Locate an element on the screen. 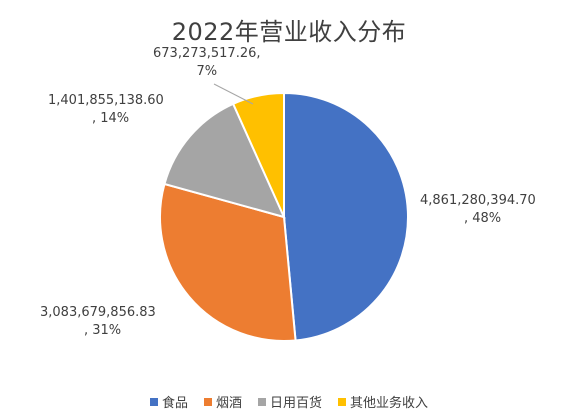 The height and width of the screenshot is (419, 578). legend-label-daily-goods: 日用百货 is located at coordinates (296, 403).